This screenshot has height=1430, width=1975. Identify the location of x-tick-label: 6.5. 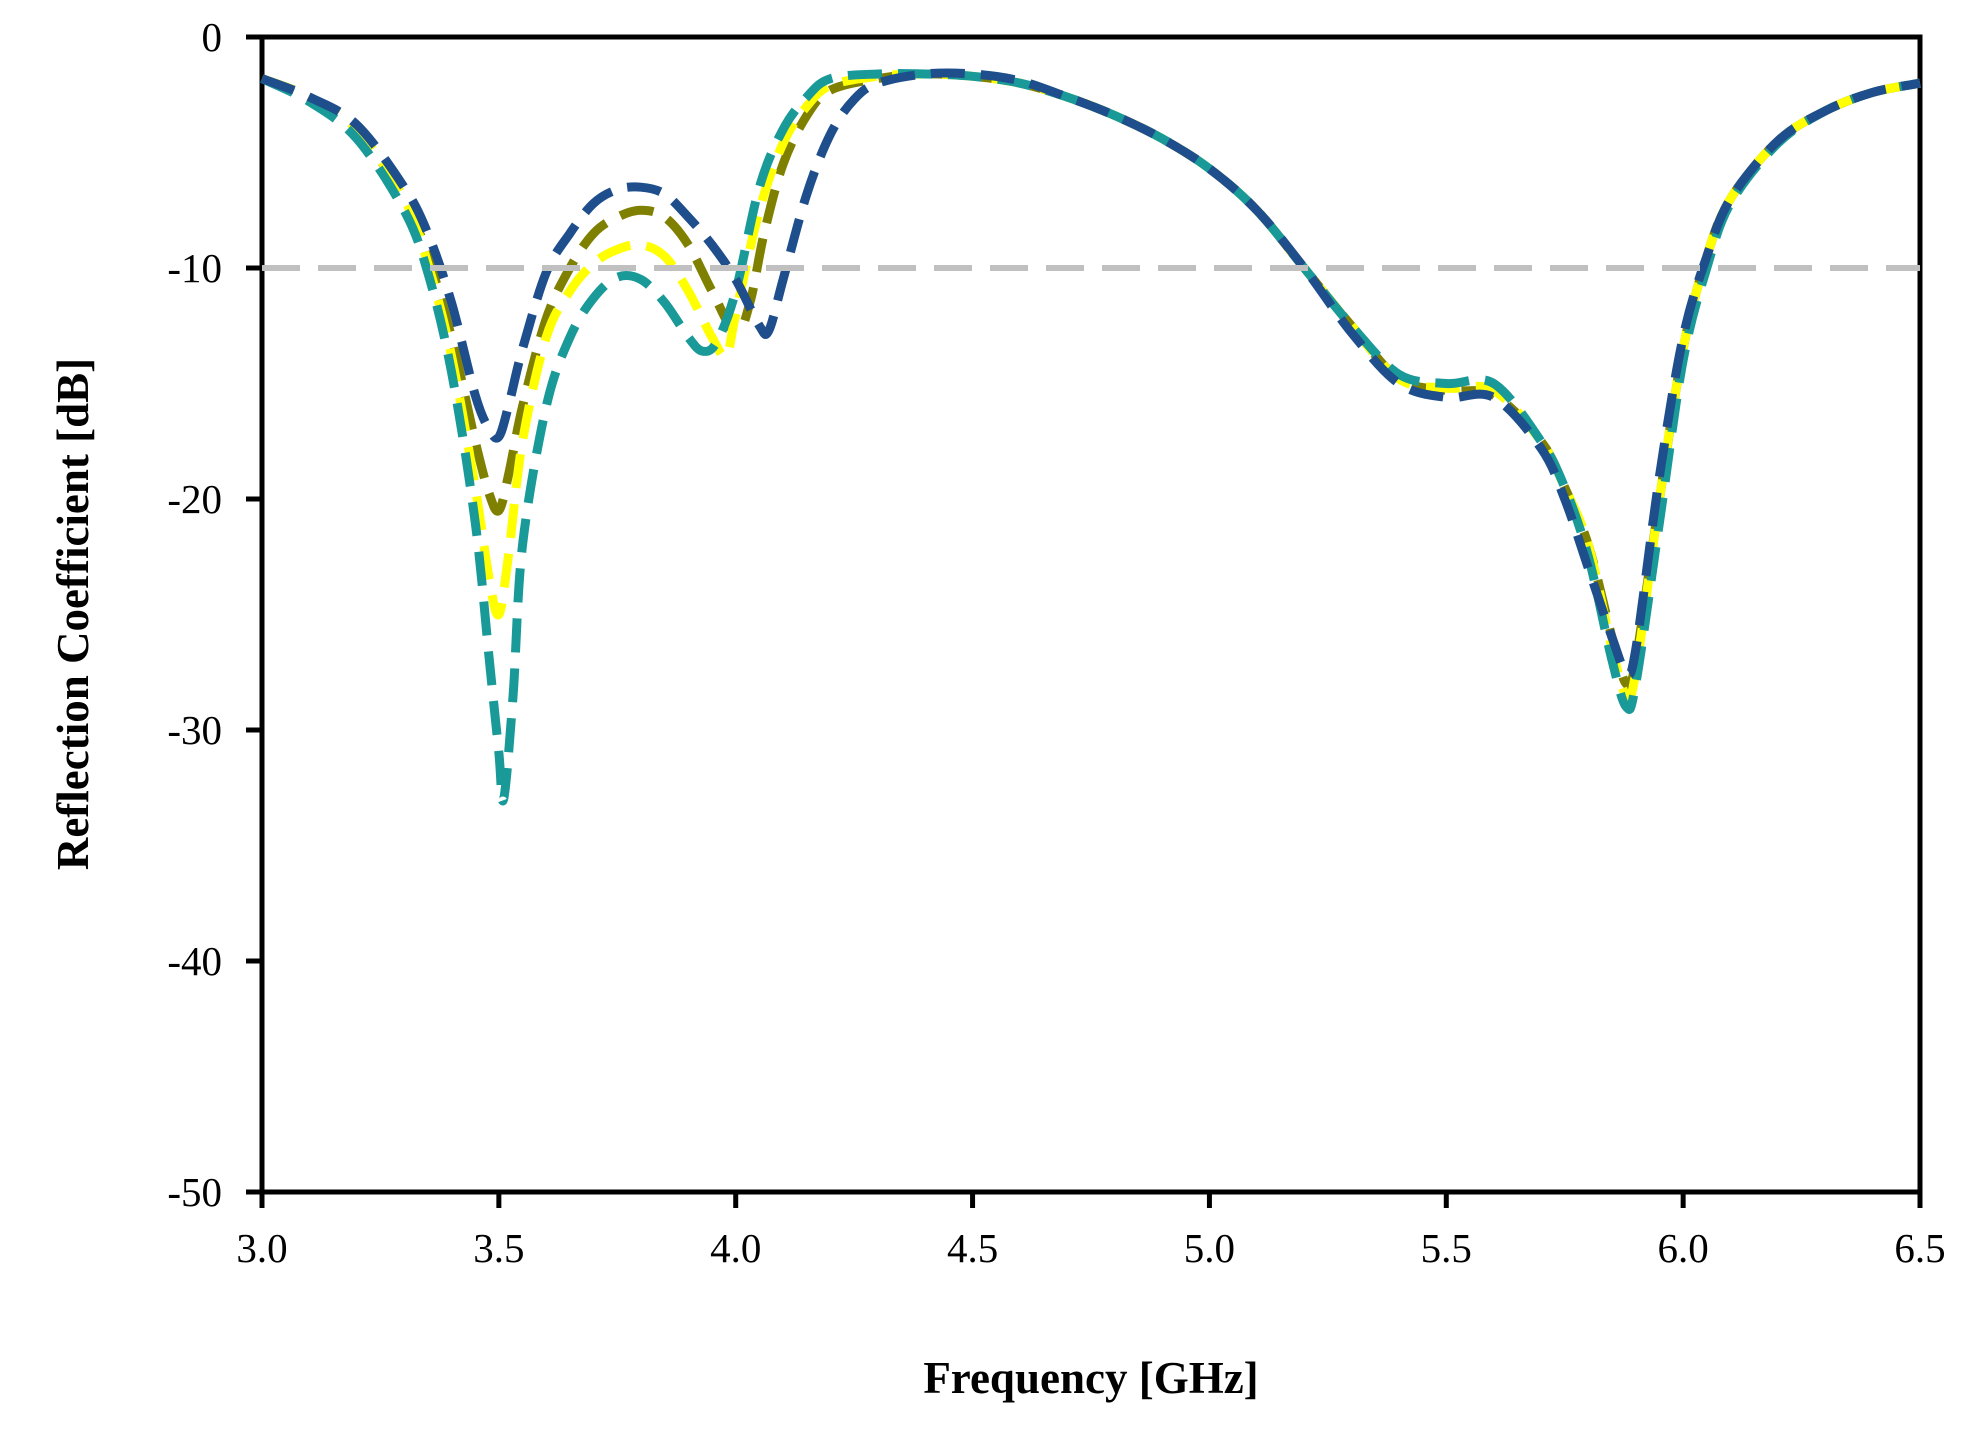
(1919, 1248).